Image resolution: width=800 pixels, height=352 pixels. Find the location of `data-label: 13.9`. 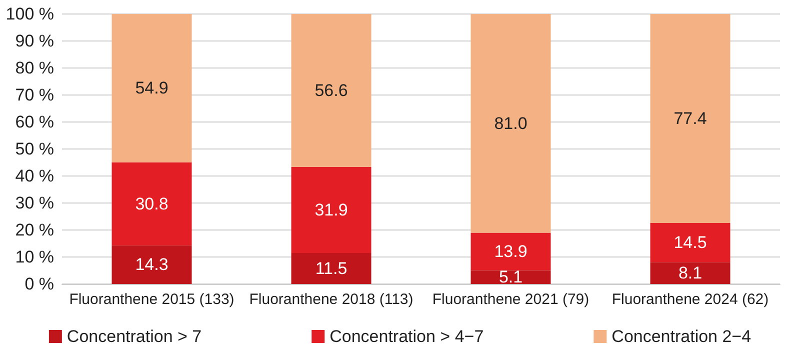

data-label: 13.9 is located at coordinates (511, 251).